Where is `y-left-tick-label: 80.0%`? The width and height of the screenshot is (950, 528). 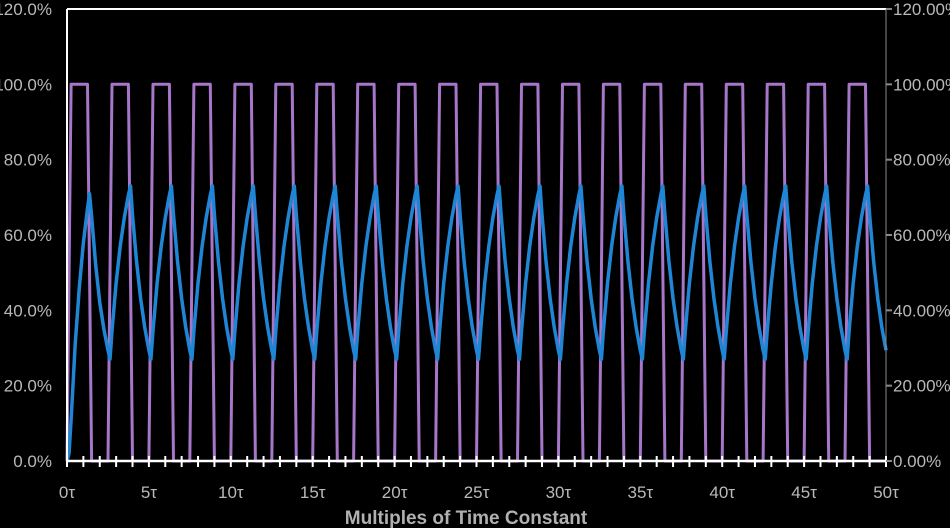 y-left-tick-label: 80.0% is located at coordinates (28, 160).